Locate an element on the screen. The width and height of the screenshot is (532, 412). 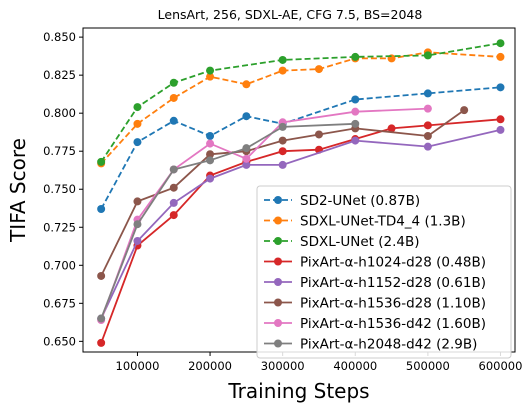
x-tick-label: 600000 is located at coordinates (501, 366).